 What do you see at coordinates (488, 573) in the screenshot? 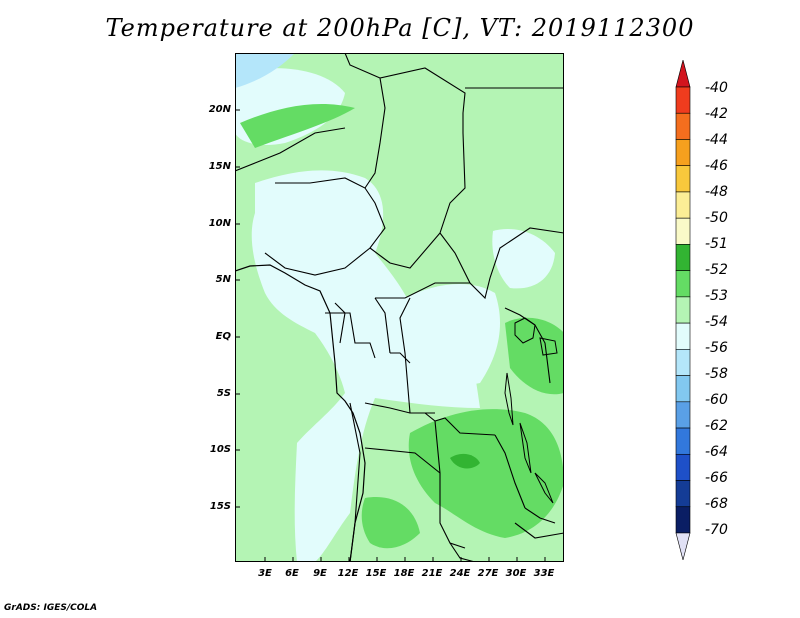
I see `lon-label: 27E` at bounding box center [488, 573].